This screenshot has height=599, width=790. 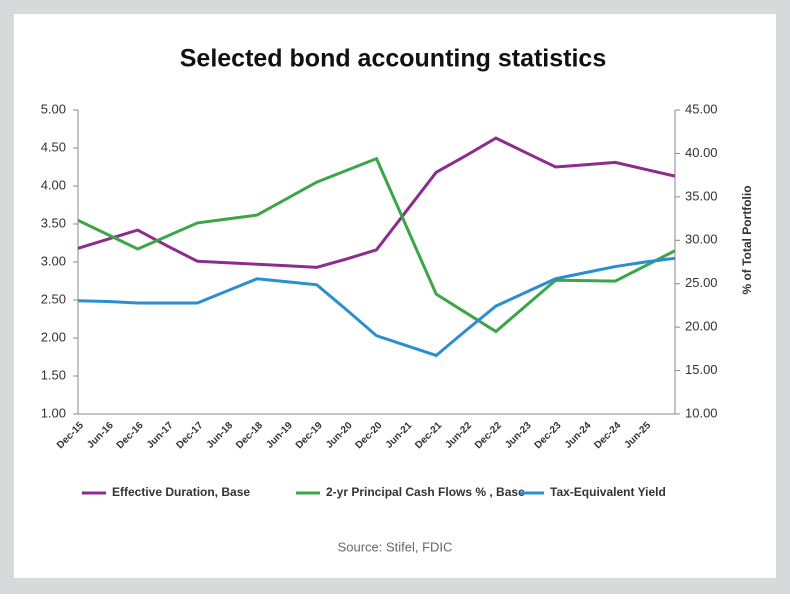 What do you see at coordinates (53, 184) in the screenshot?
I see `y-tick-label: 4.00` at bounding box center [53, 184].